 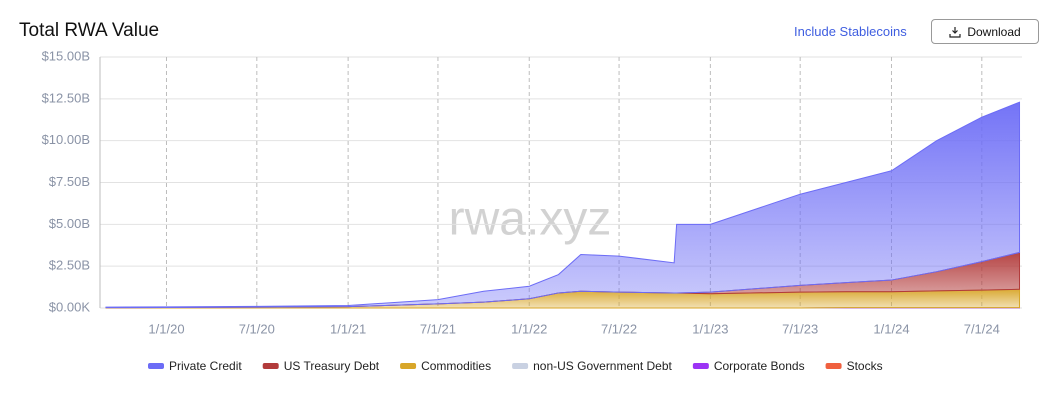 What do you see at coordinates (89, 30) in the screenshot?
I see `chart-title: Total RWA Value` at bounding box center [89, 30].